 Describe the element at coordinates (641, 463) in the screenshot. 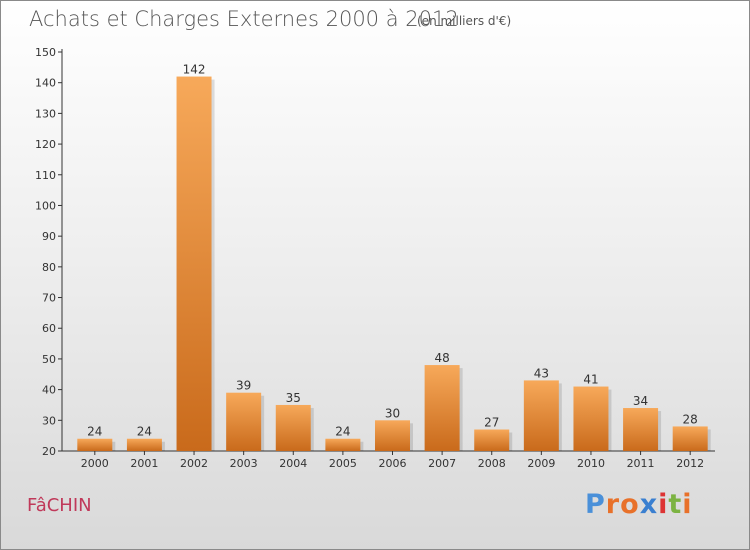

I see `x-tick-label-2011: 2011` at that location.